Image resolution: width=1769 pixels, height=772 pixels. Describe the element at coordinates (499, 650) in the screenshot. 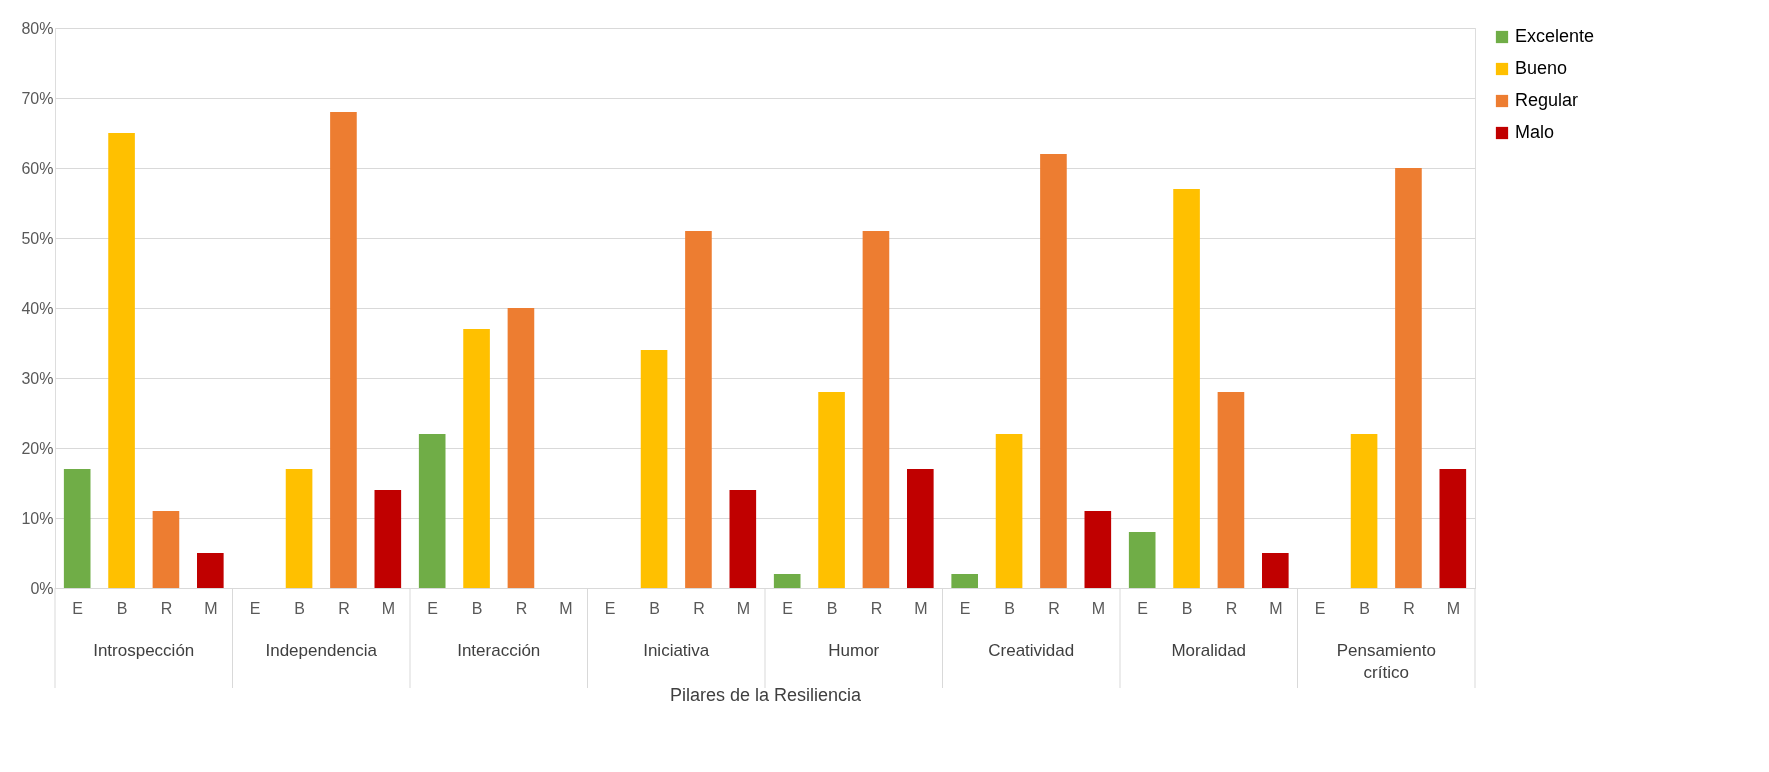

I see `text: Interacción` at that location.